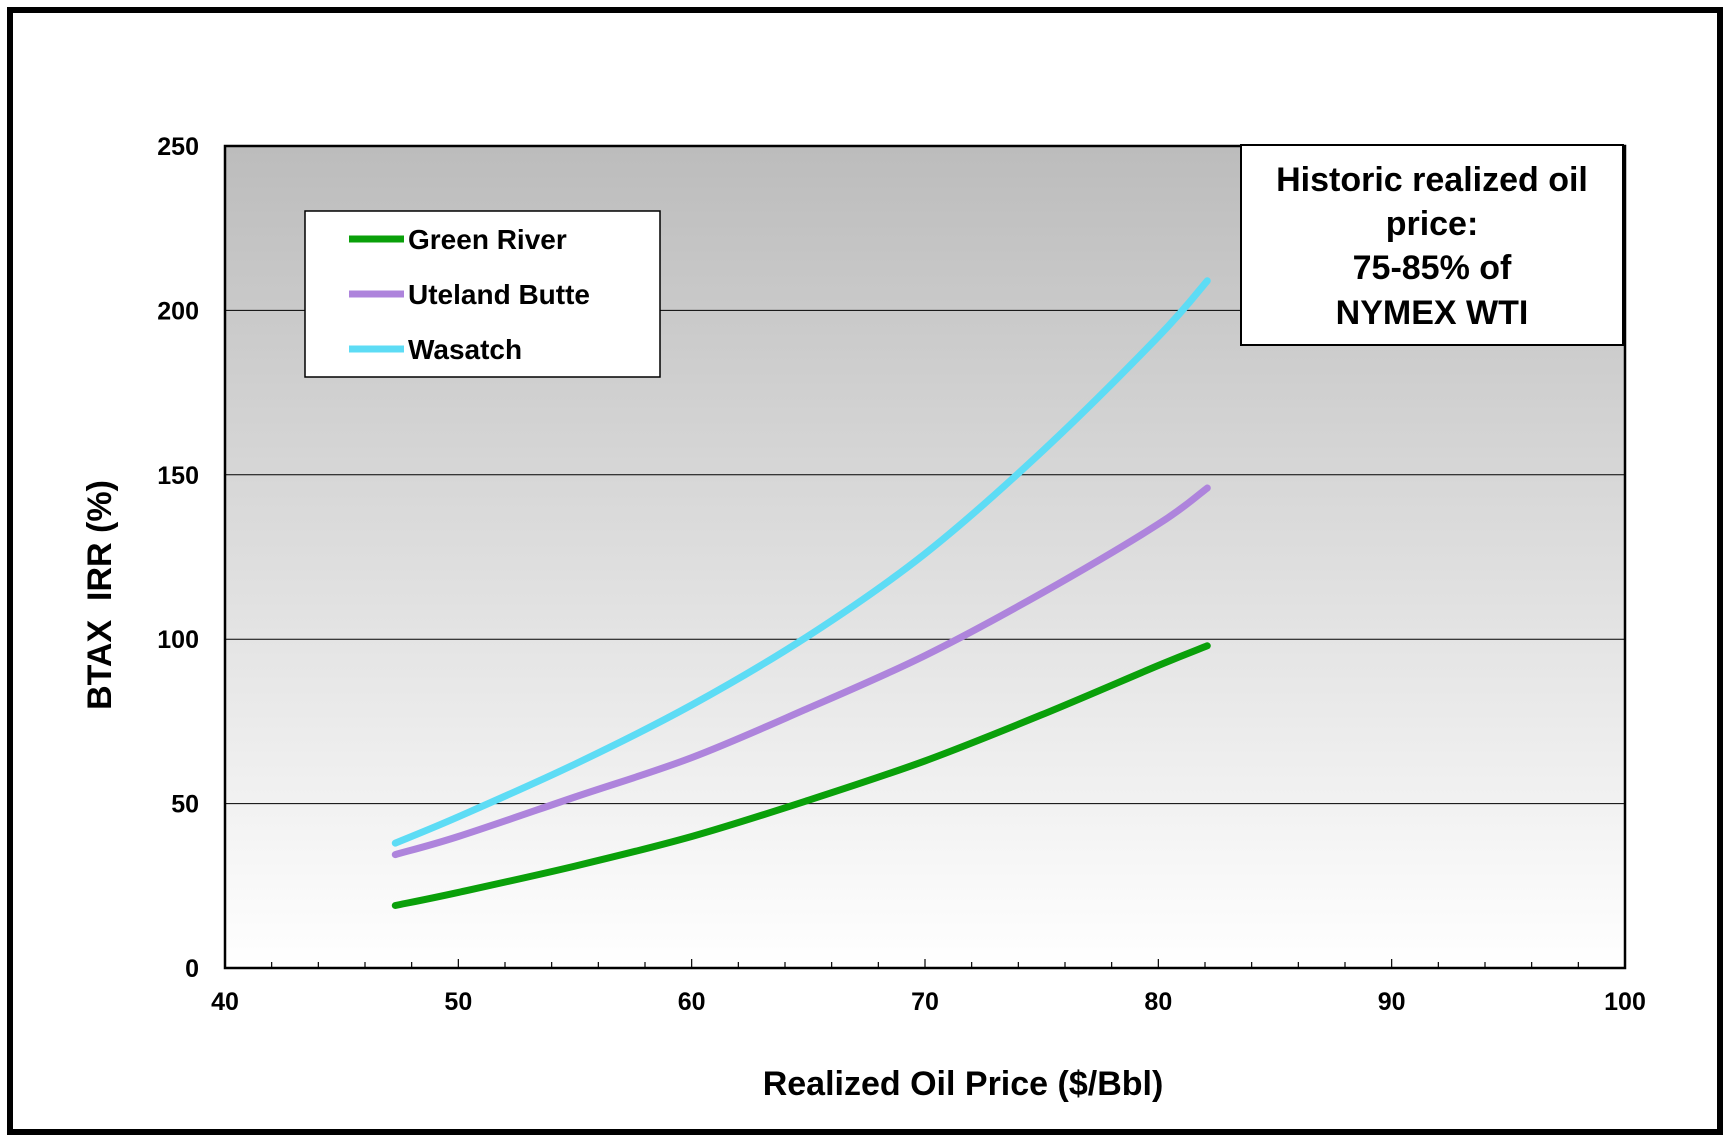 This screenshot has width=1736, height=1142. What do you see at coordinates (1432, 180) in the screenshot?
I see `annotation-line-1: Historic realized oil` at bounding box center [1432, 180].